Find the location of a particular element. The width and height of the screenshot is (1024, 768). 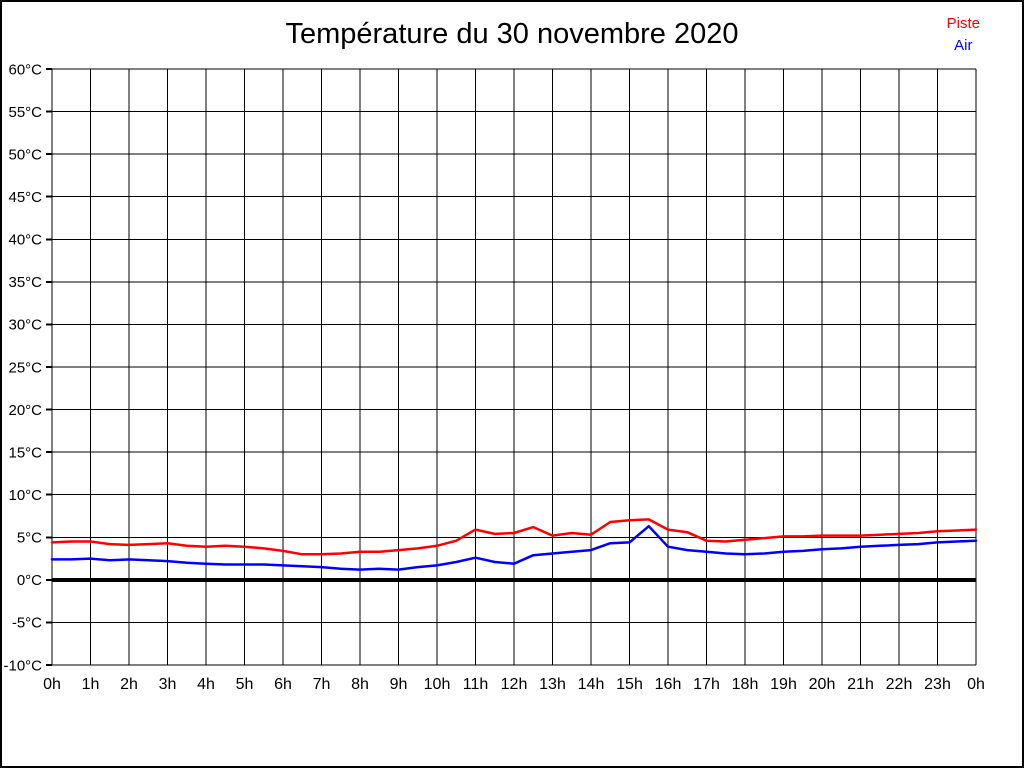

x-tick-label: 17h is located at coordinates (706, 684).